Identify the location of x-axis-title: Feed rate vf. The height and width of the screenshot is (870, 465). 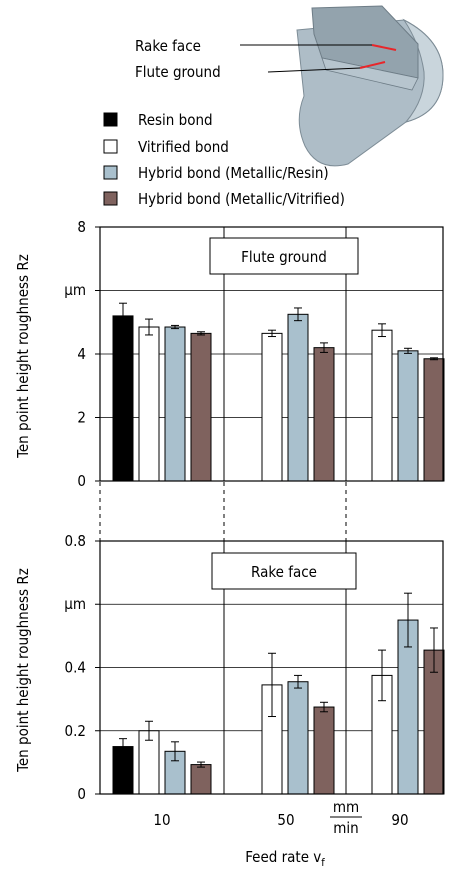
(285, 858).